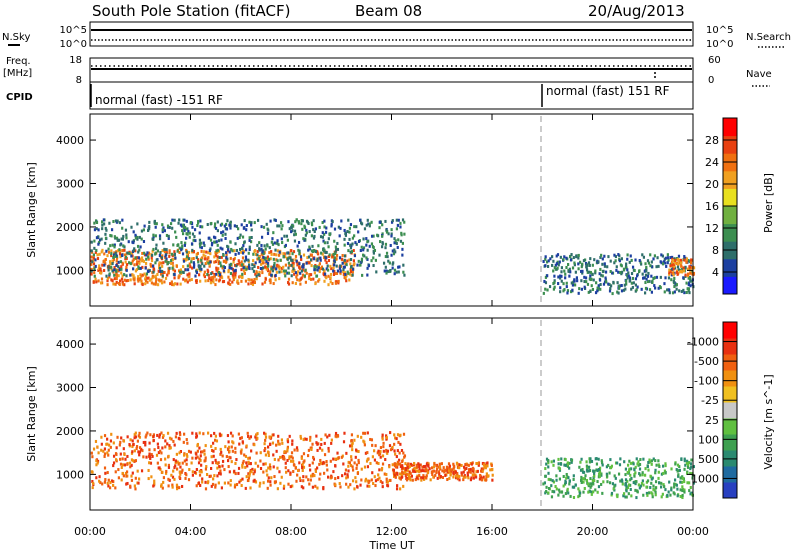 The height and width of the screenshot is (554, 800). Describe the element at coordinates (730, 267) in the screenshot. I see `colorbar-segment` at that location.